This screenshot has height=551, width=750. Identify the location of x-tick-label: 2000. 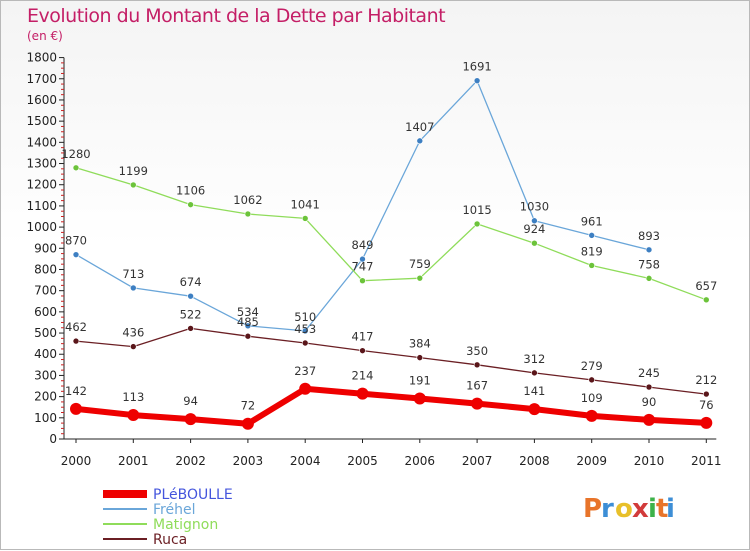
(76, 461).